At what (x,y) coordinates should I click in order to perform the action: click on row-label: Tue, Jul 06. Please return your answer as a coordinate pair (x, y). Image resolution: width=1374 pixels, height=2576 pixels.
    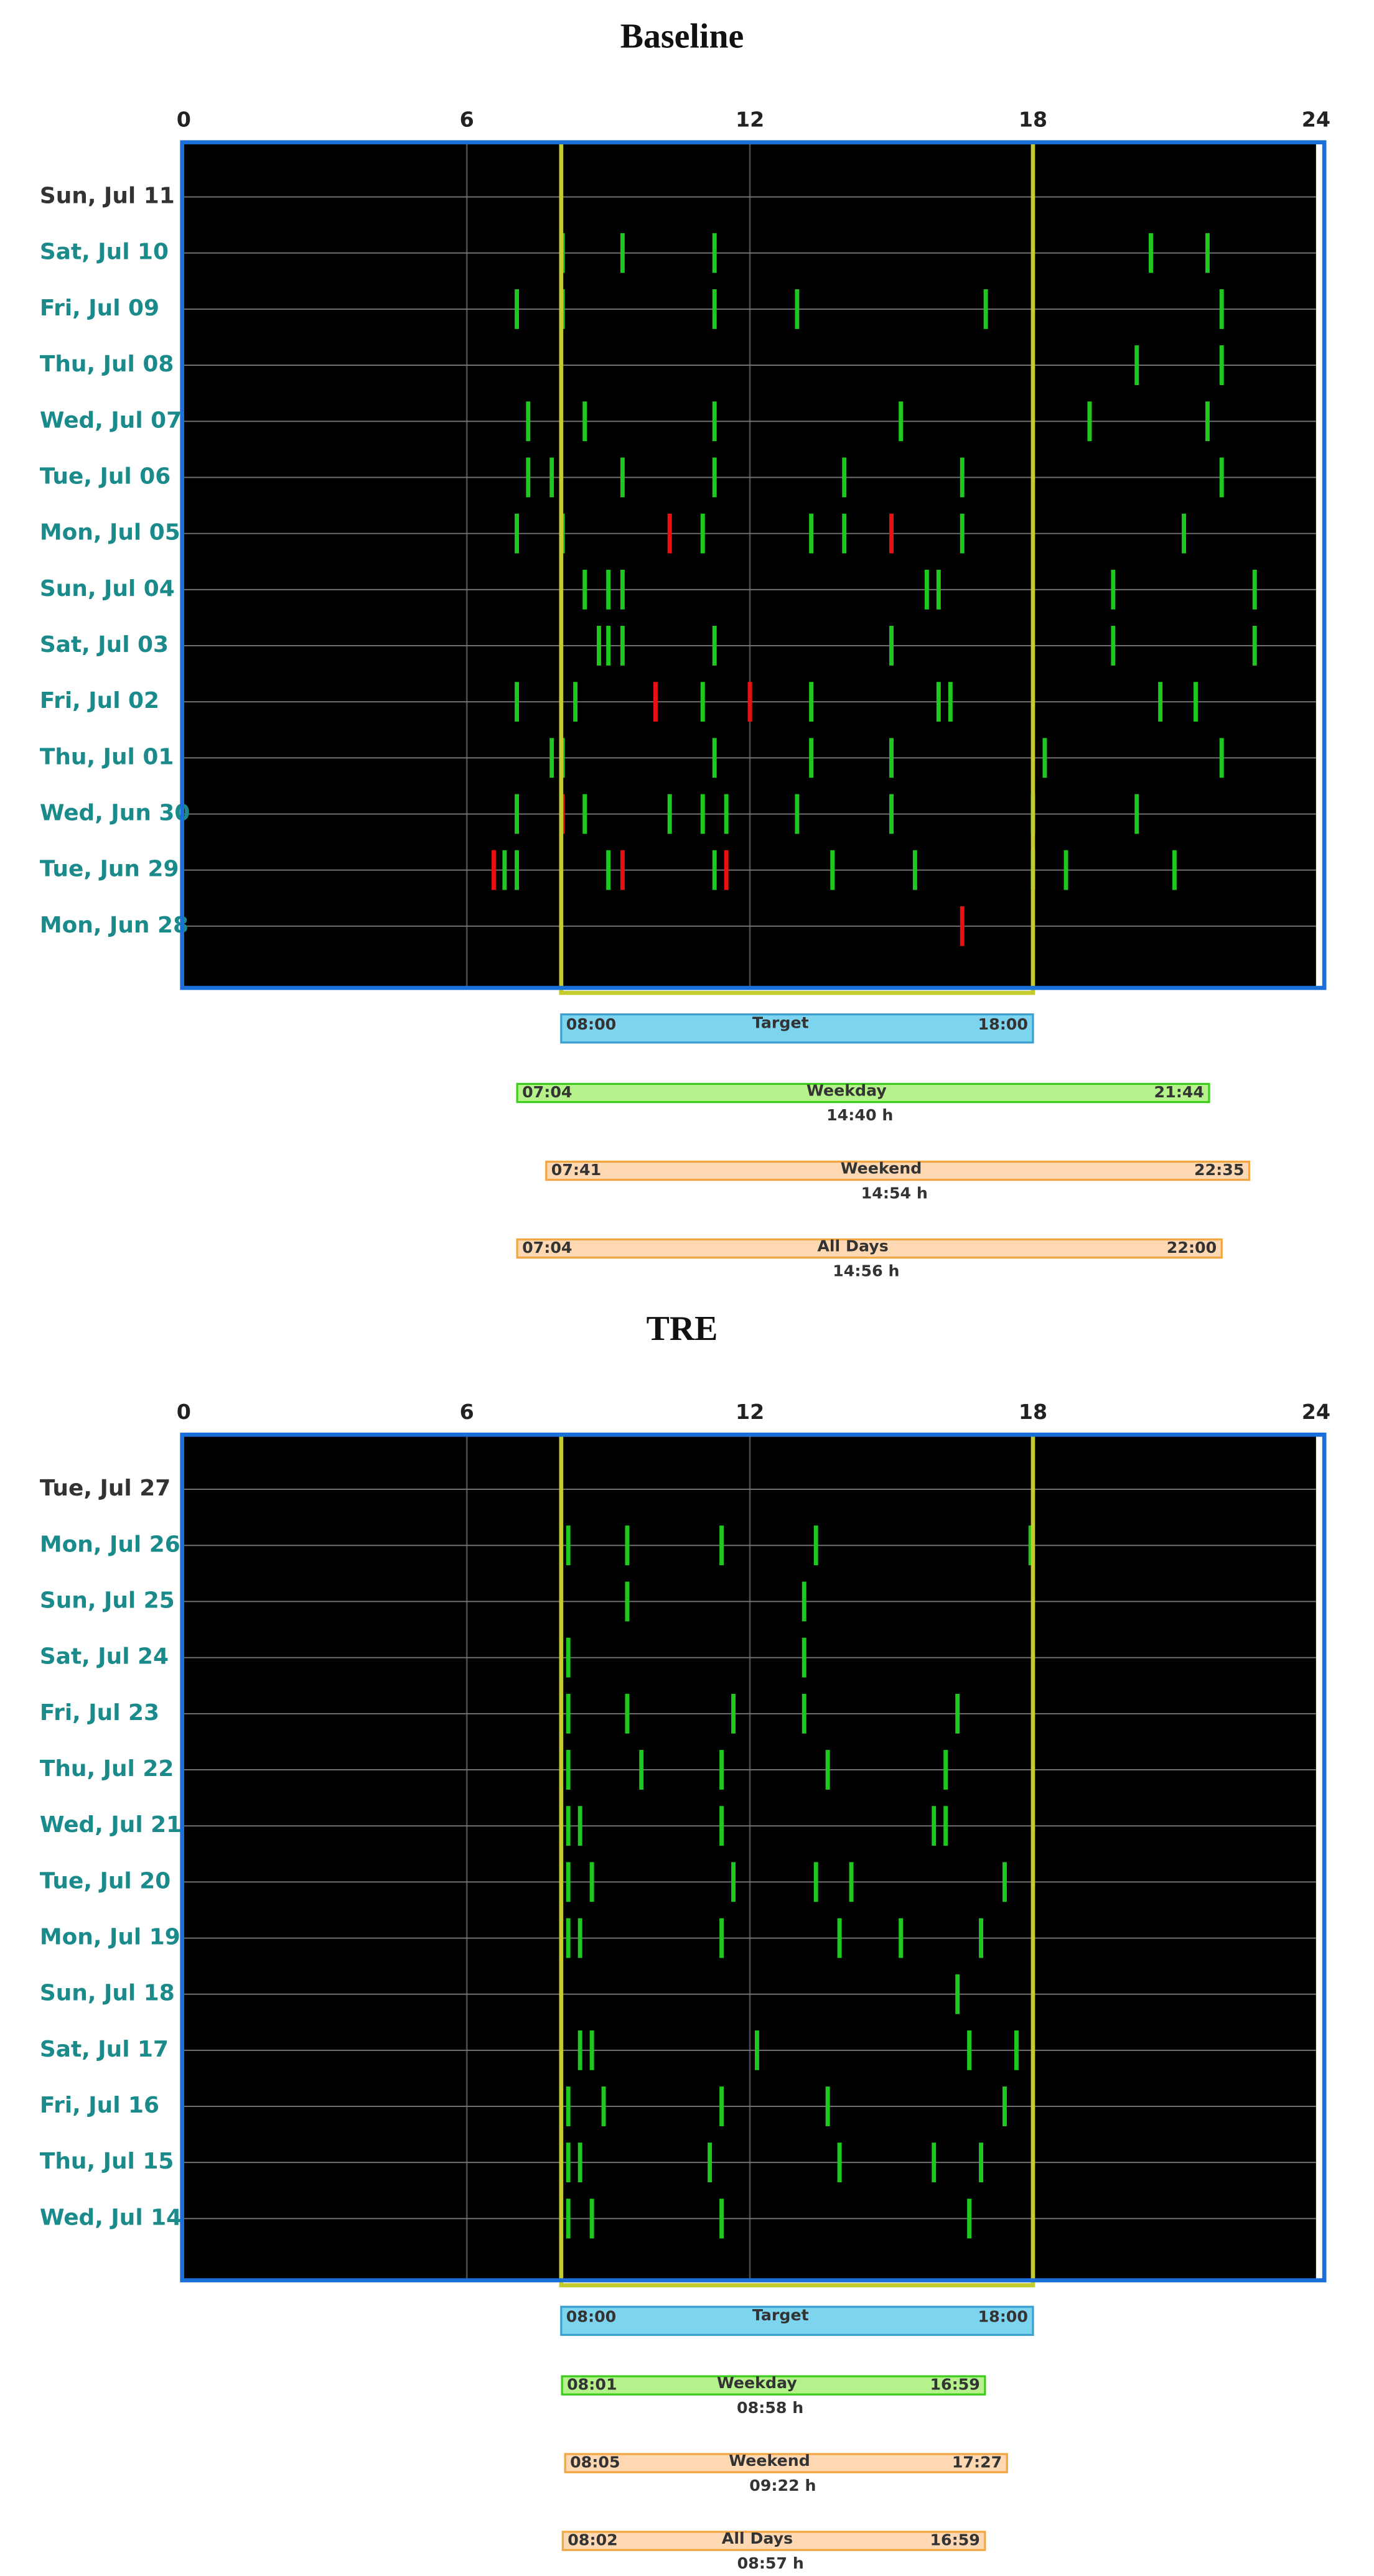
    Looking at the image, I should click on (105, 476).